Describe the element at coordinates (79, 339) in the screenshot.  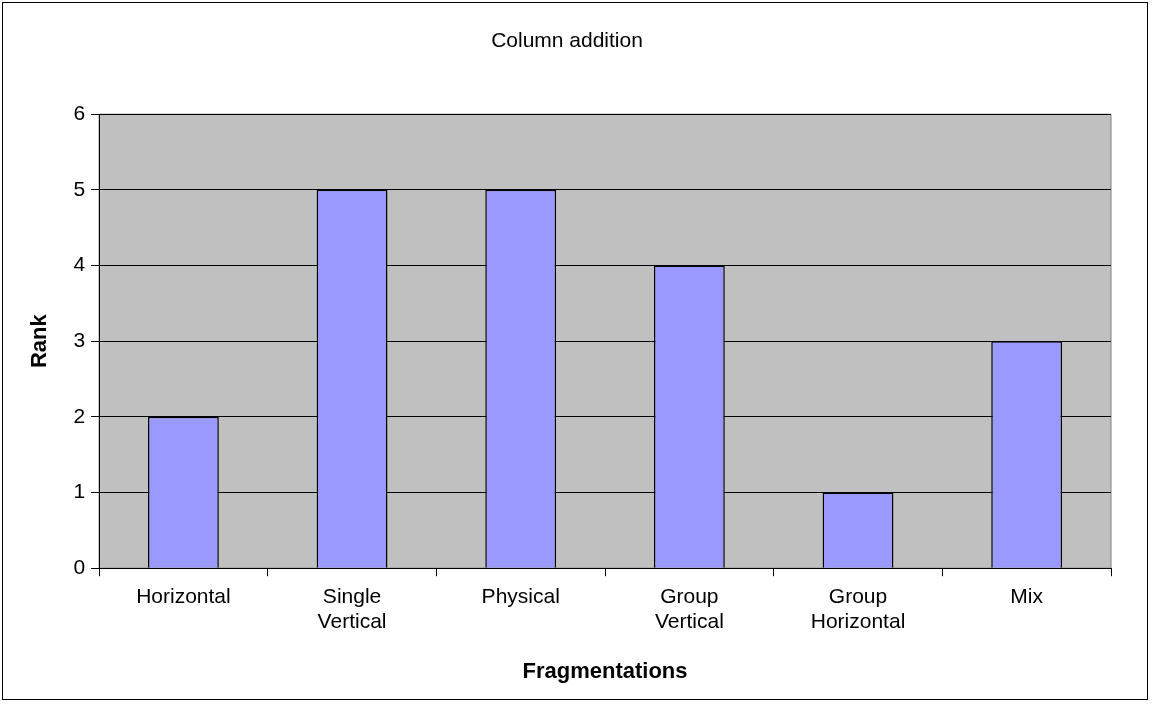
I see `y-tick-label: 3` at that location.